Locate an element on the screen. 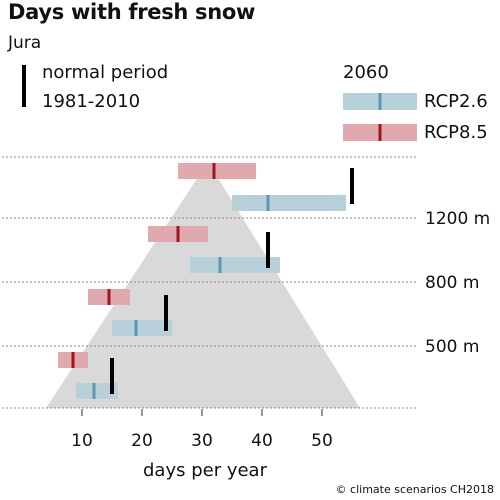  legend-rcp26-median is located at coordinates (380, 101).